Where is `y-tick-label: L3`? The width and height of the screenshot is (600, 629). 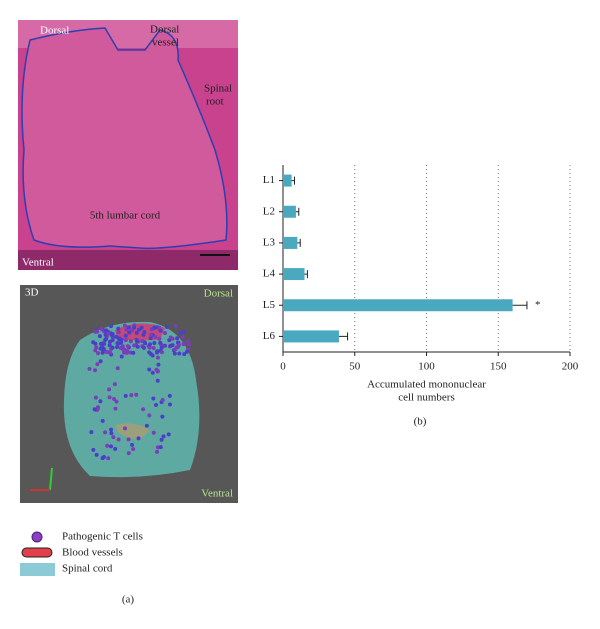
y-tick-label: L3 is located at coordinates (269, 242).